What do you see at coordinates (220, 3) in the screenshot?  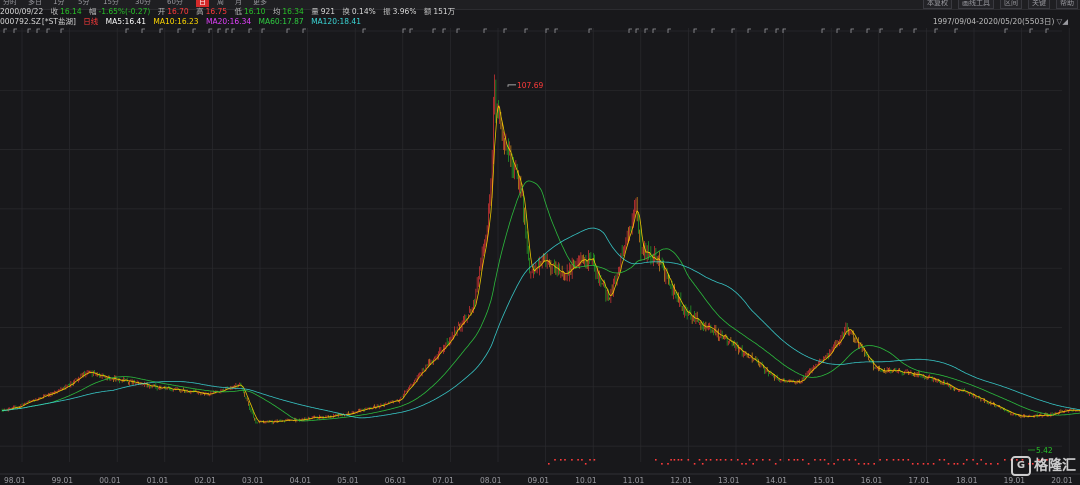 I see `toolbar-tab-8: 周` at bounding box center [220, 3].